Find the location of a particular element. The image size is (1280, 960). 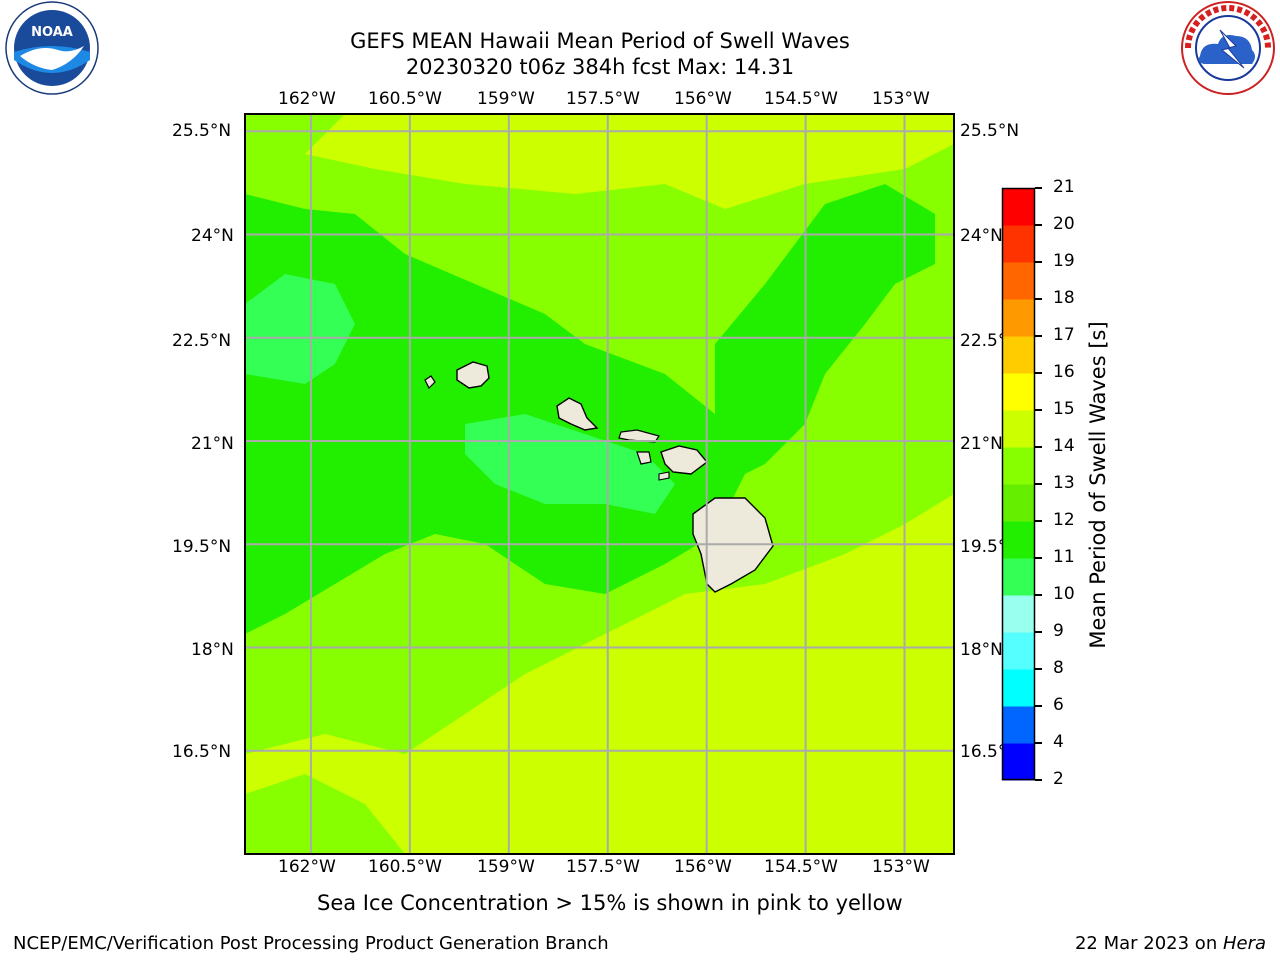

colorbar-tick-label: 15 is located at coordinates (1064, 409).